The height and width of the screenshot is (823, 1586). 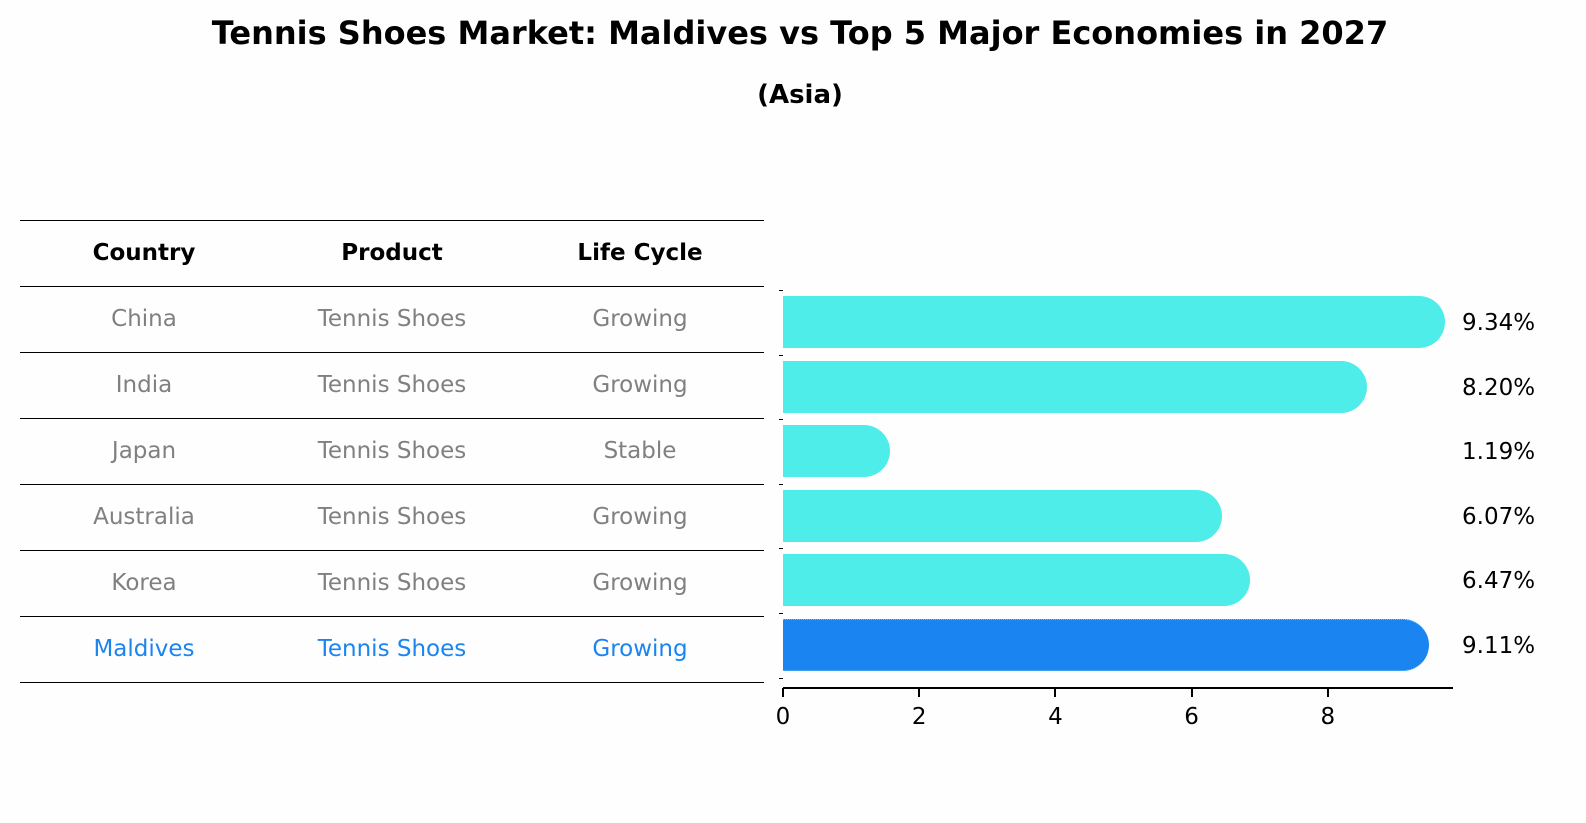 I want to click on table-row-highlighted: Maldives Tennis Shoes Growing, so click(x=392, y=649).